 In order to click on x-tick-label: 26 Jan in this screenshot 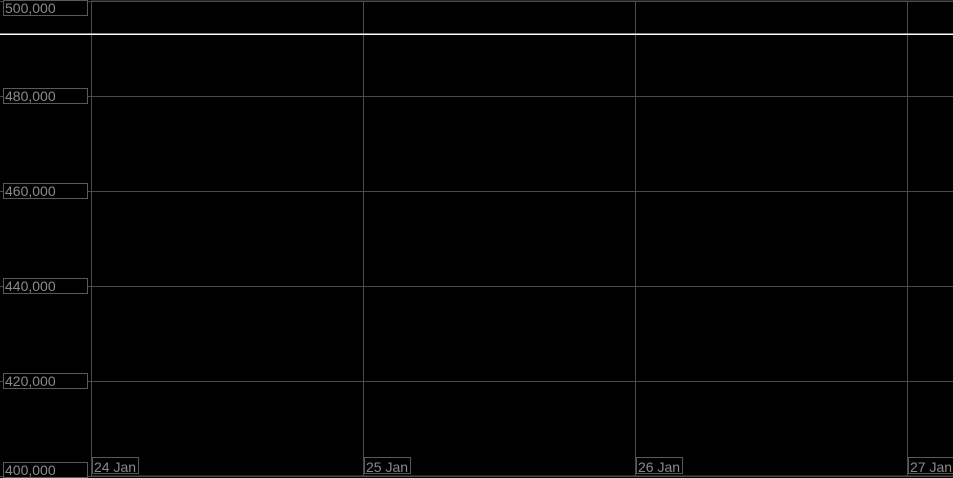, I will do `click(659, 467)`.